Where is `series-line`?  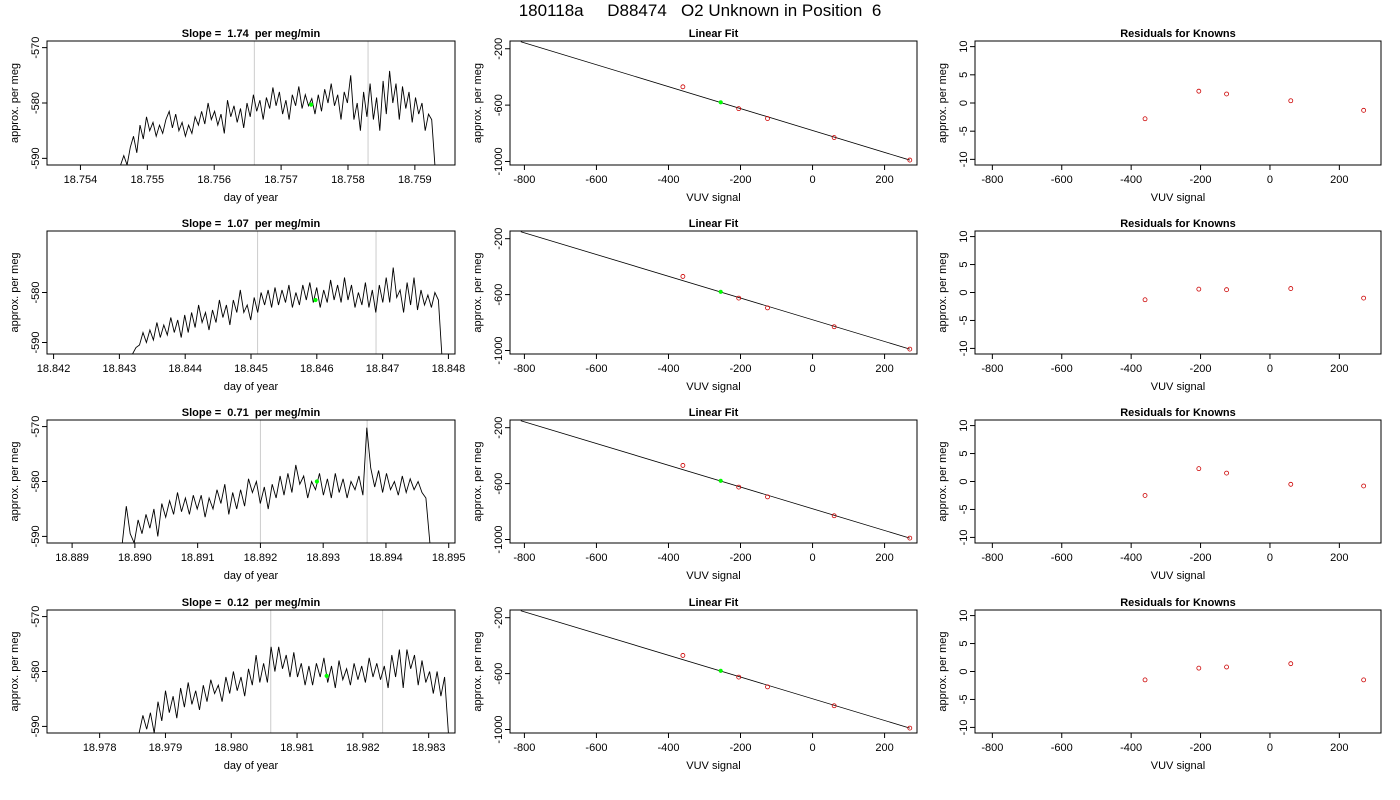 series-line is located at coordinates (276, 485).